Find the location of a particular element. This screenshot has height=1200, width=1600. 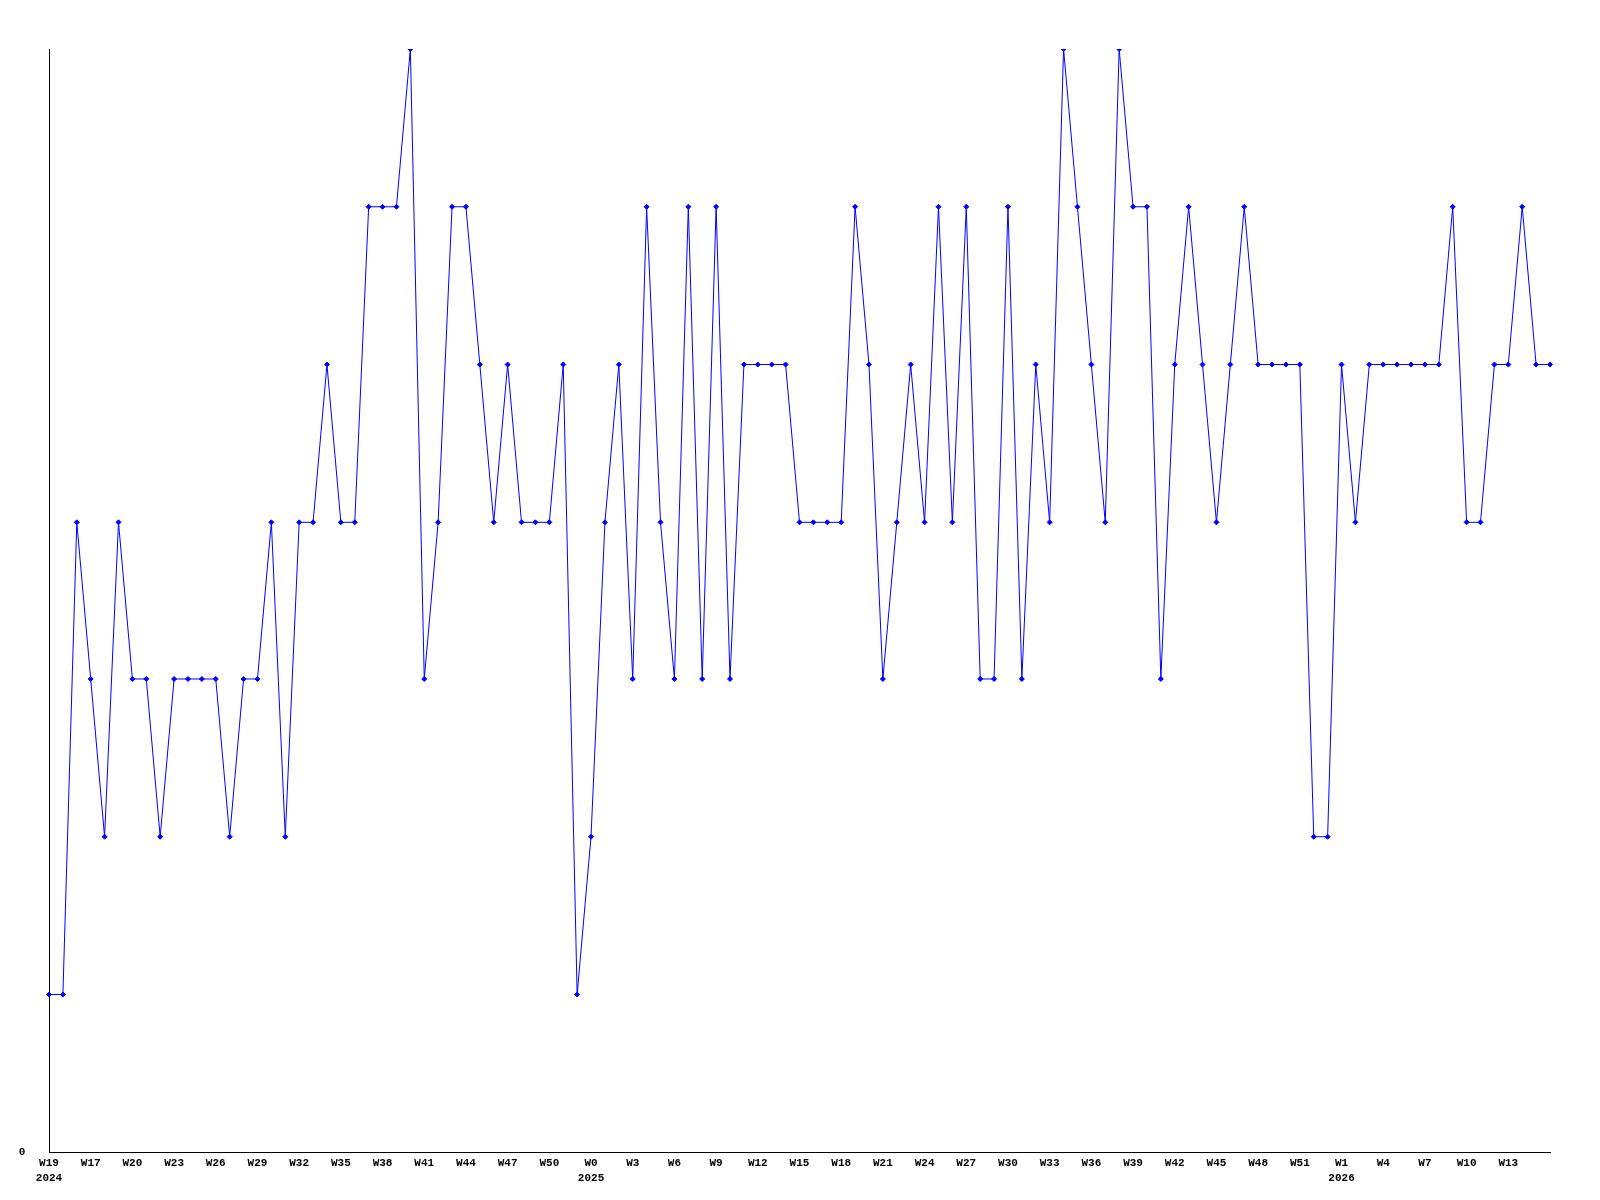

x-tick-label: W44 is located at coordinates (466, 1163).